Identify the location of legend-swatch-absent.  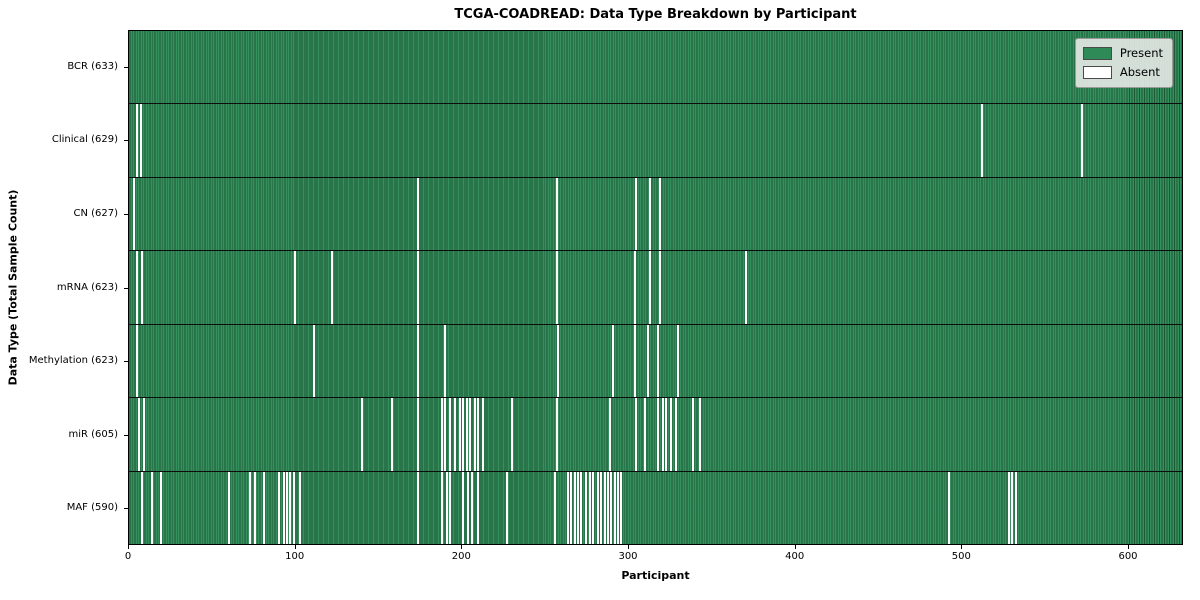
(1097, 72).